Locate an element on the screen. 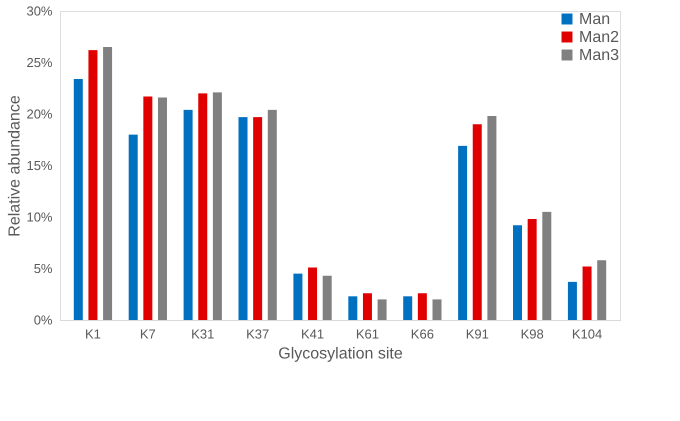 This screenshot has height=421, width=680. y-axis-title: Relative abundance is located at coordinates (15, 166).